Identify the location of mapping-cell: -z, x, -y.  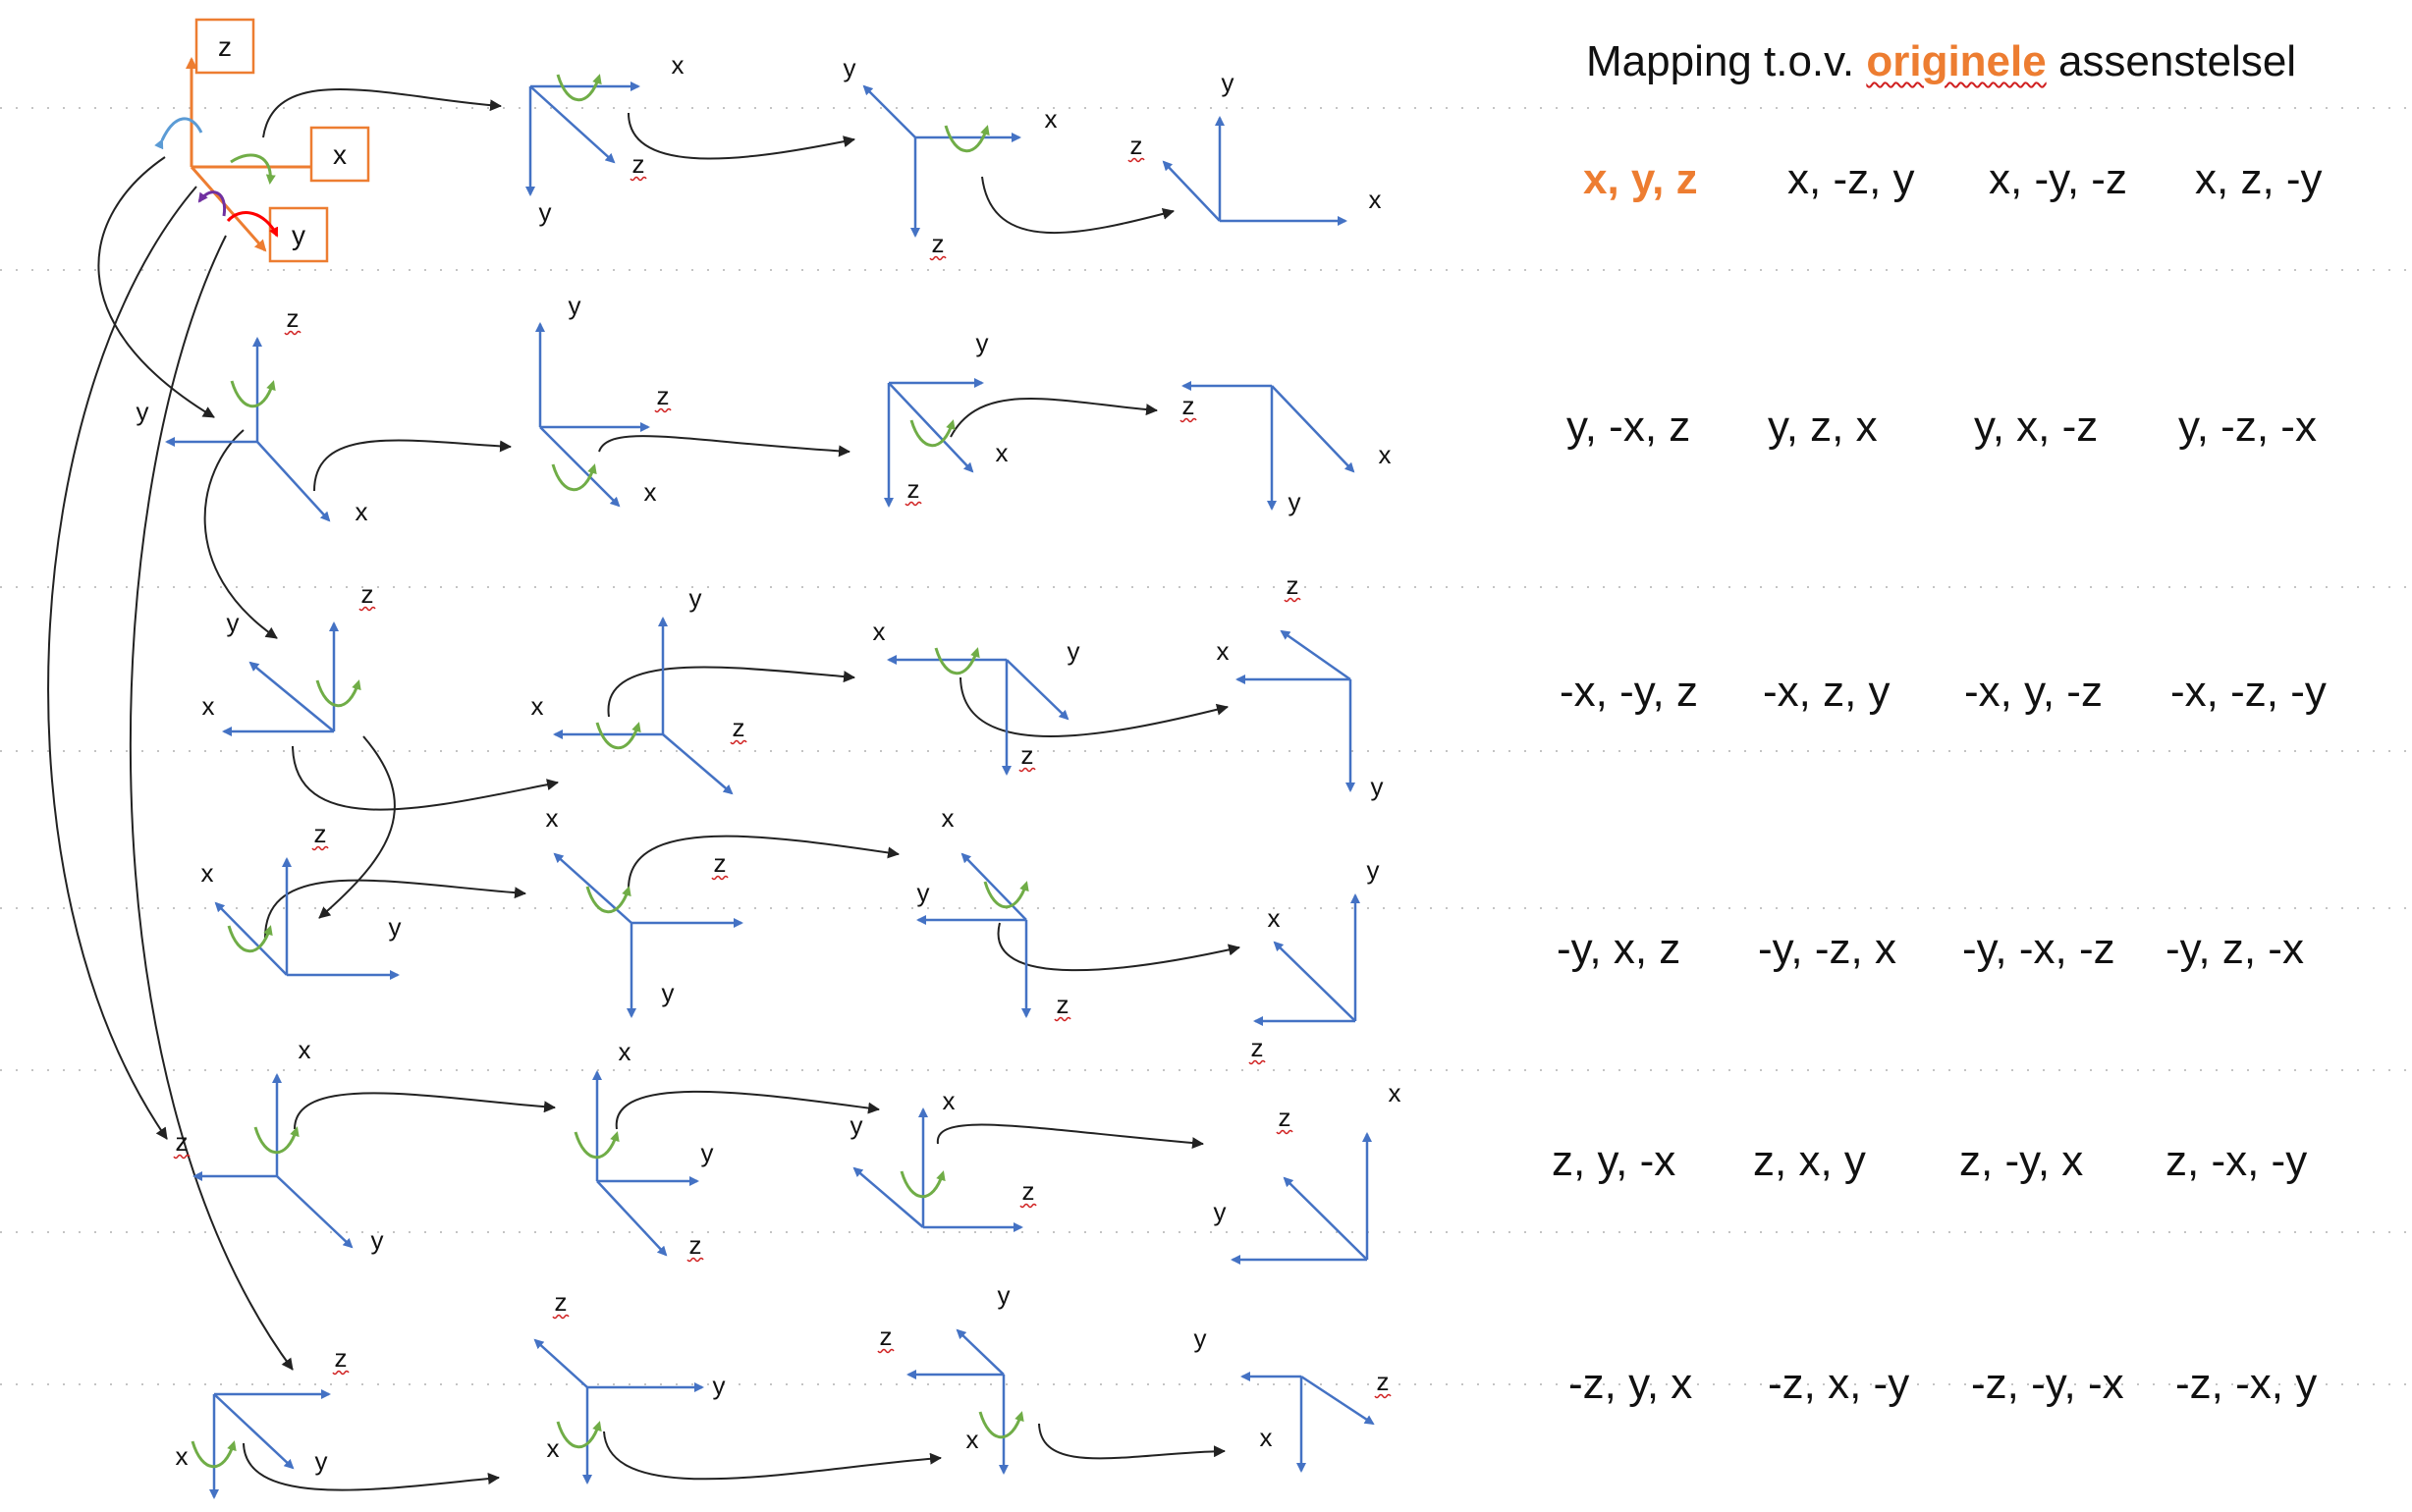
(1839, 1384).